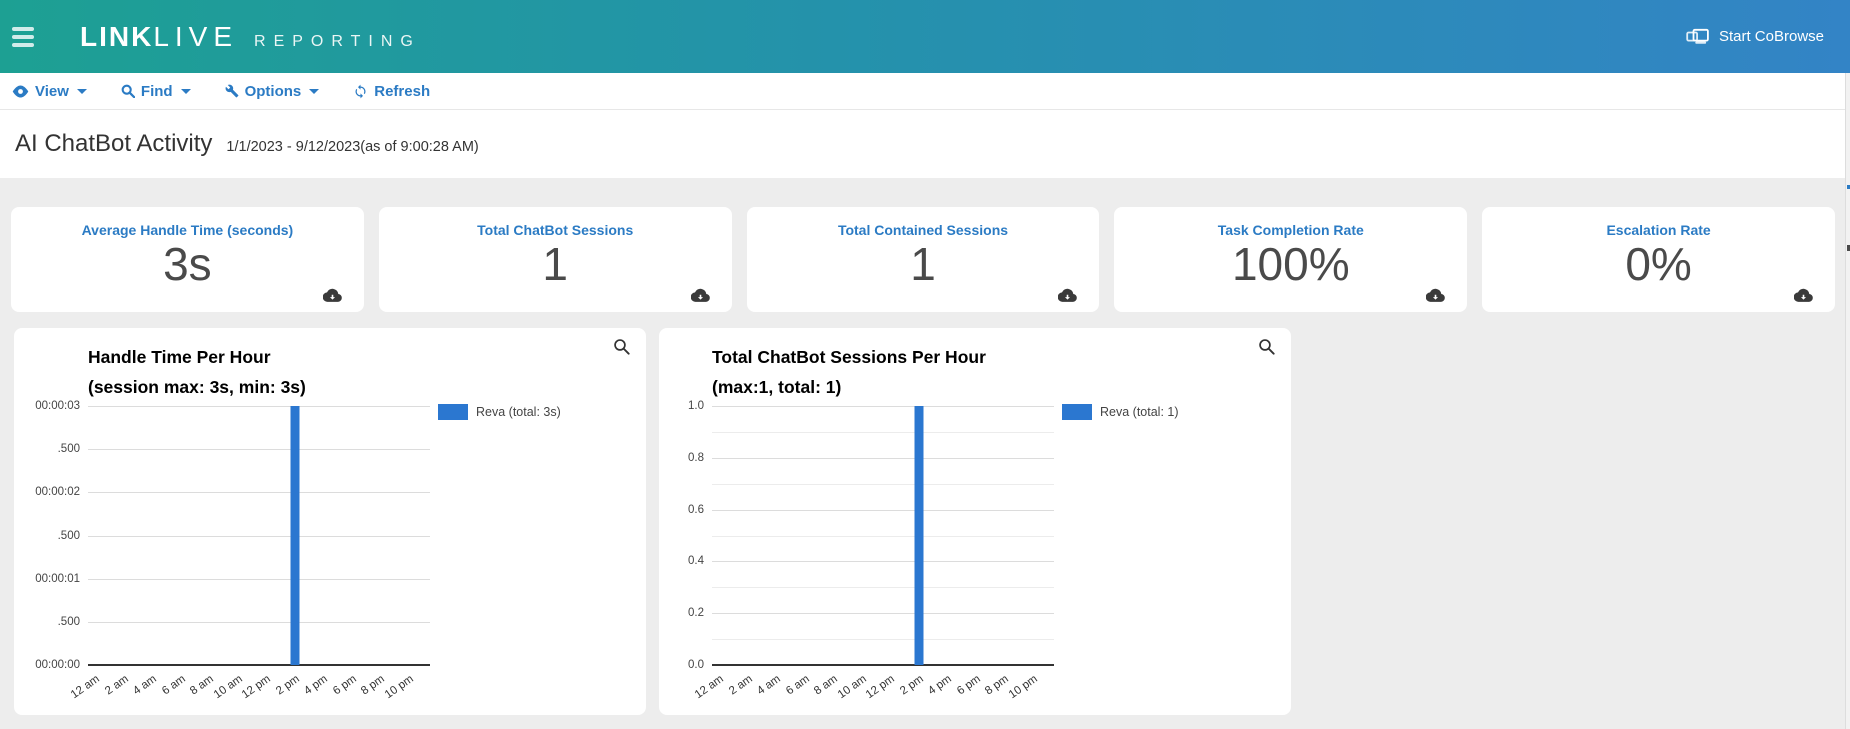 This screenshot has width=1850, height=729. What do you see at coordinates (1658, 230) in the screenshot?
I see `stat-card-title: Escalation Rate` at bounding box center [1658, 230].